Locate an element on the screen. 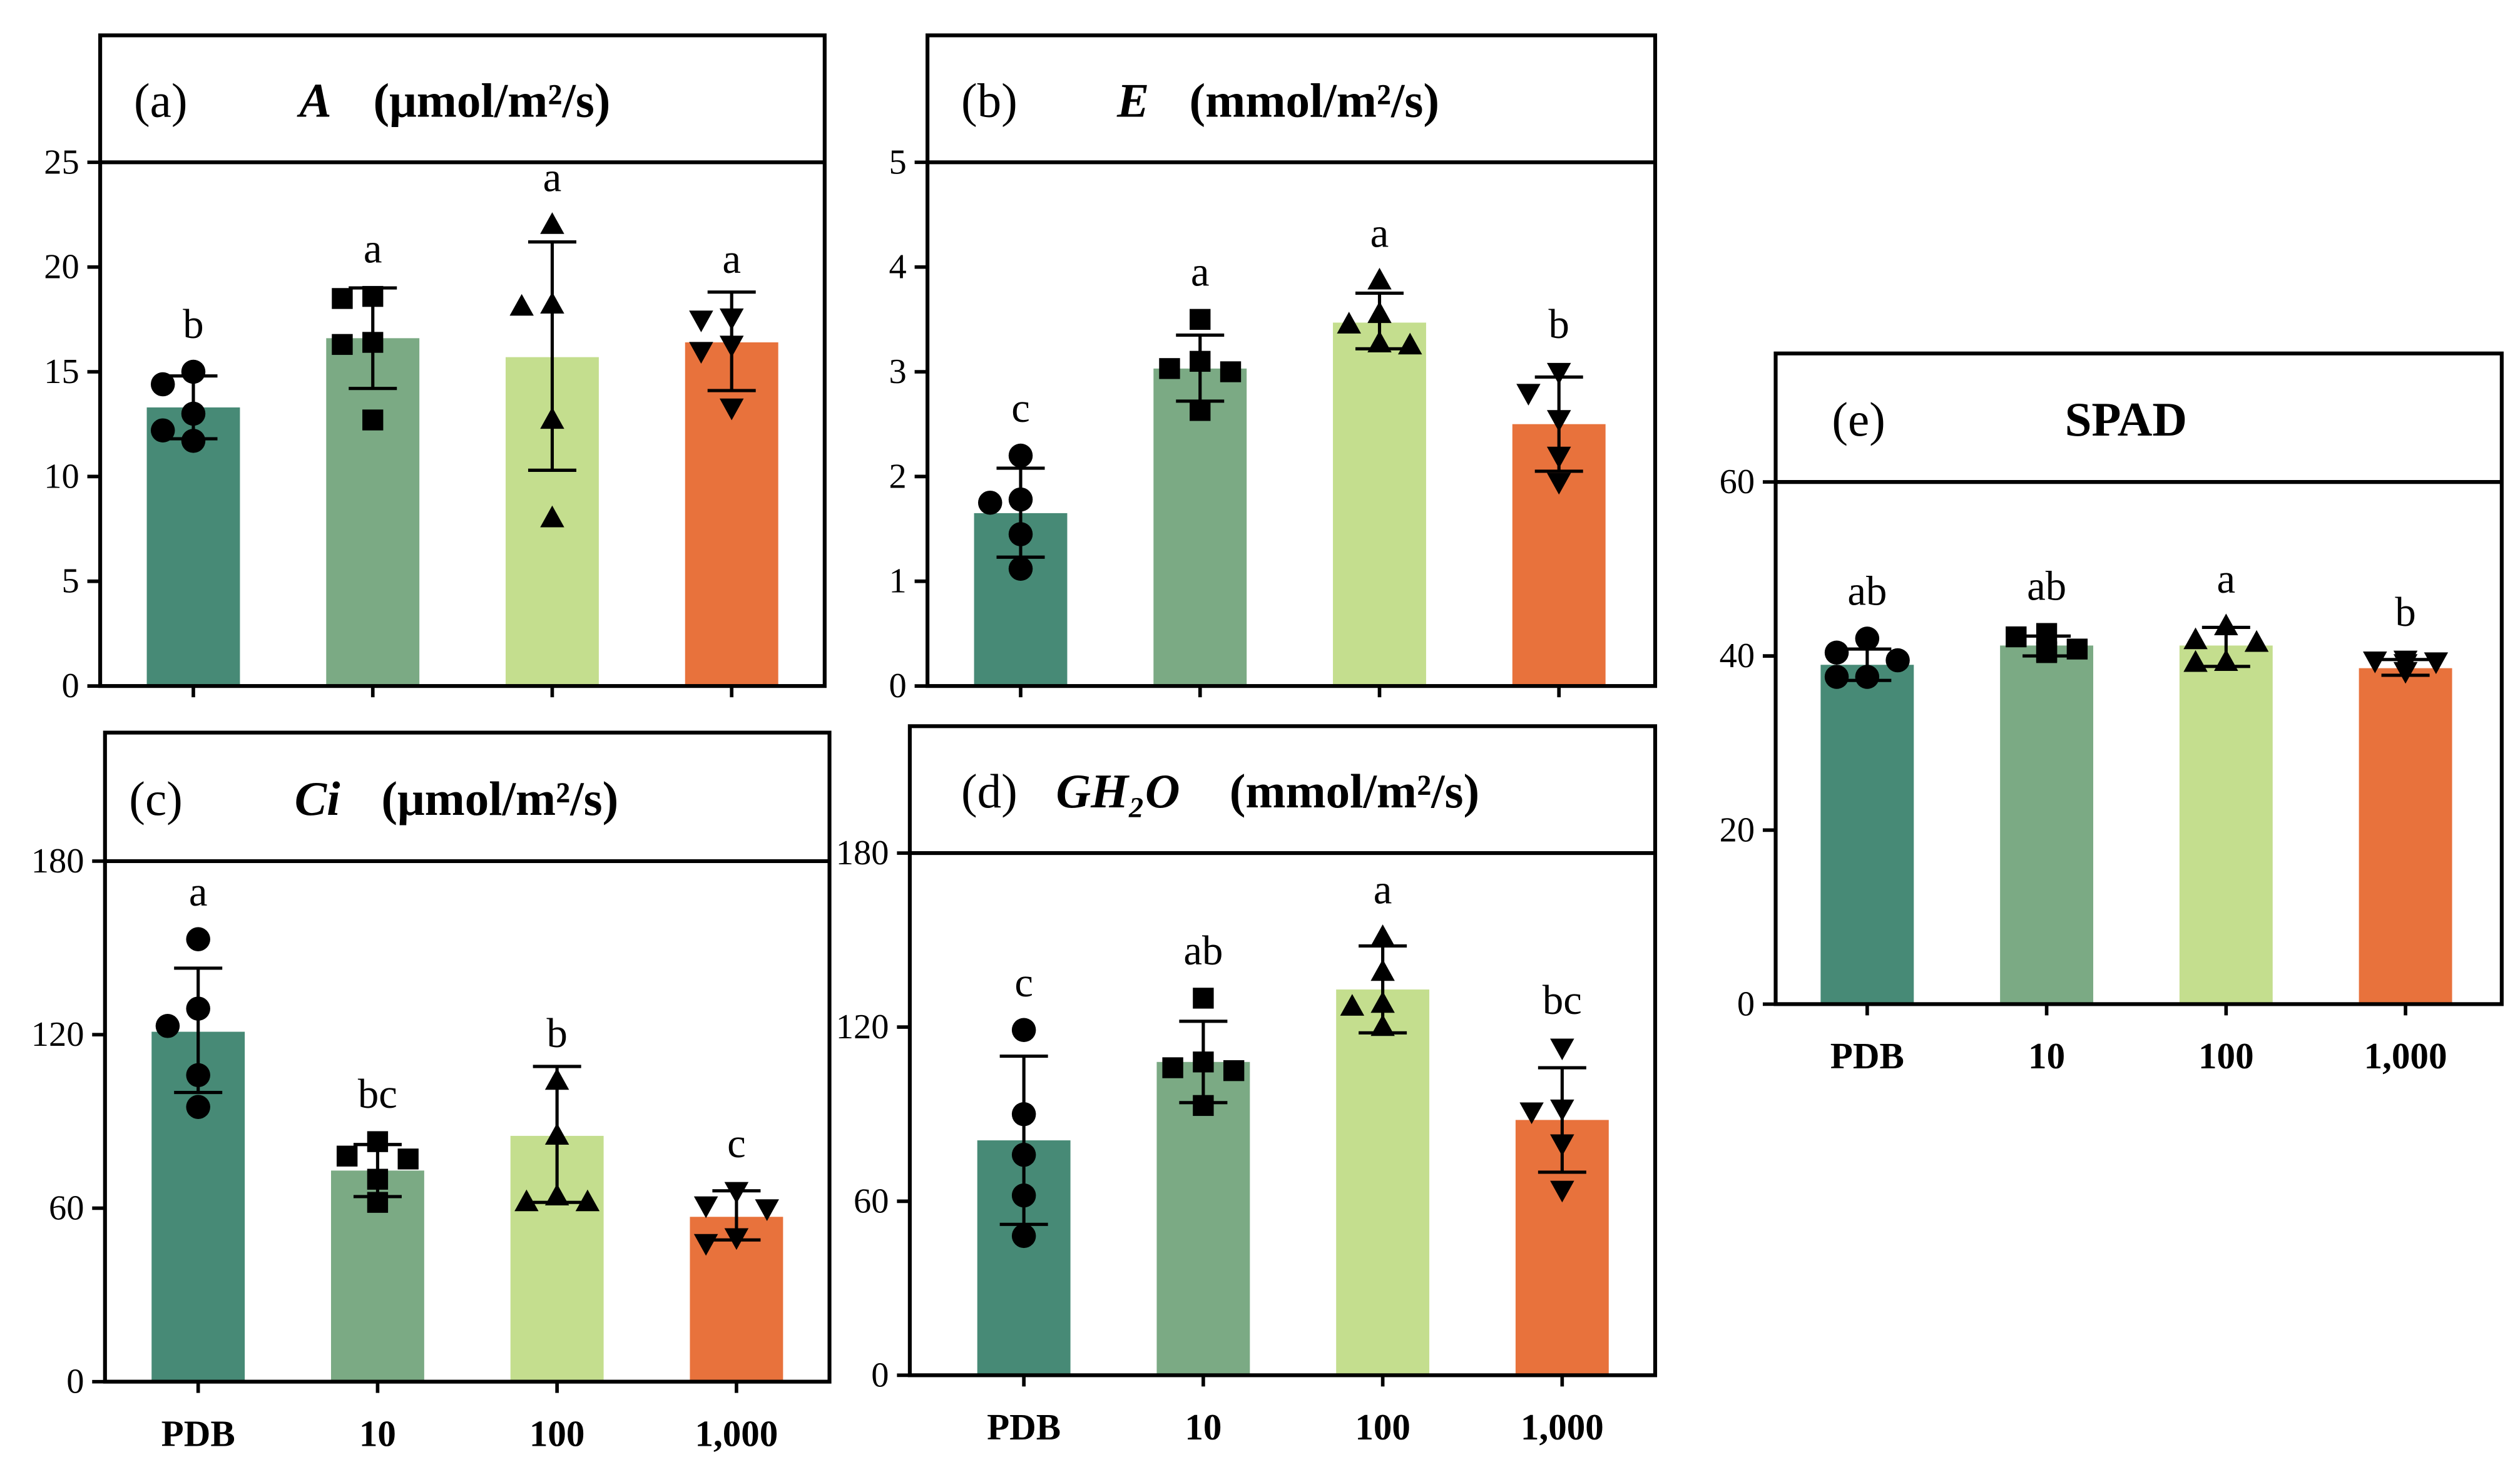 The height and width of the screenshot is (1462, 2520). panel-b-frame is located at coordinates (1292, 360).